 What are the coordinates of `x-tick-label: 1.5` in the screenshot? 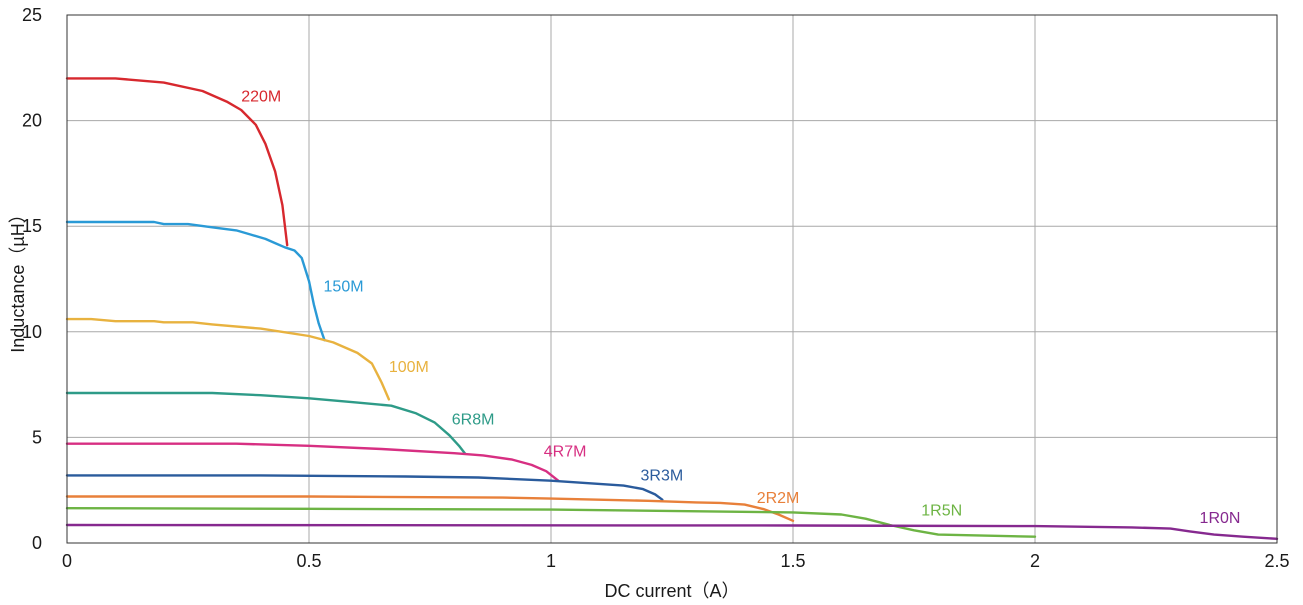 It's located at (792, 561).